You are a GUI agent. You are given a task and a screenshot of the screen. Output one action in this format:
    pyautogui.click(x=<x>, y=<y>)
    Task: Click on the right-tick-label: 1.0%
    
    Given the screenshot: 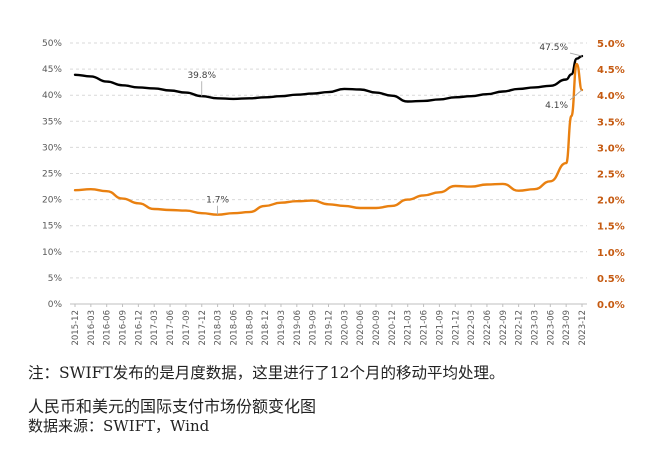 What is the action you would take?
    pyautogui.click(x=611, y=253)
    